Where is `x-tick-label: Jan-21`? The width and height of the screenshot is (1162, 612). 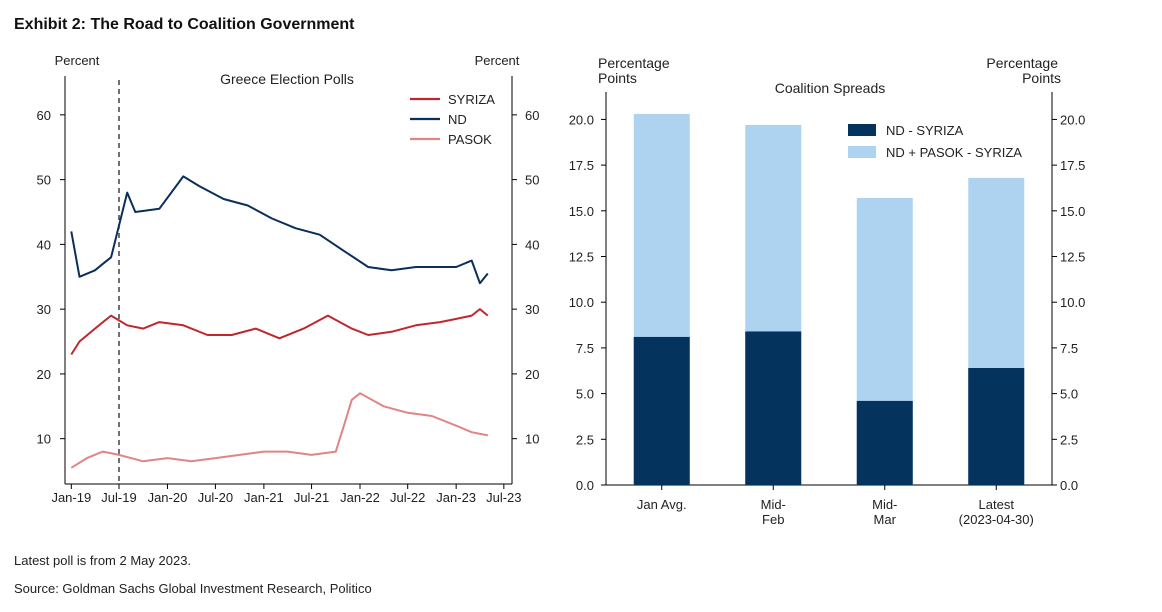
x-tick-label: Jan-21 is located at coordinates (264, 497).